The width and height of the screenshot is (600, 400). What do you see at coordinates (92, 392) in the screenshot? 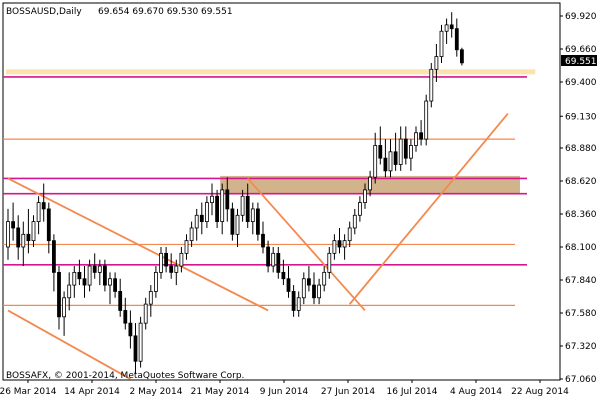
I see `x-tick-label: 14 Apr 2014` at bounding box center [92, 392].